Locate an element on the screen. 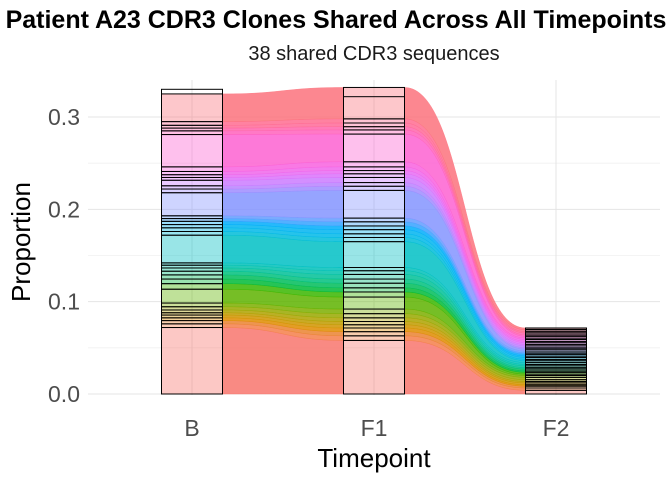  y-tick-label: 0.1 is located at coordinates (64, 302).